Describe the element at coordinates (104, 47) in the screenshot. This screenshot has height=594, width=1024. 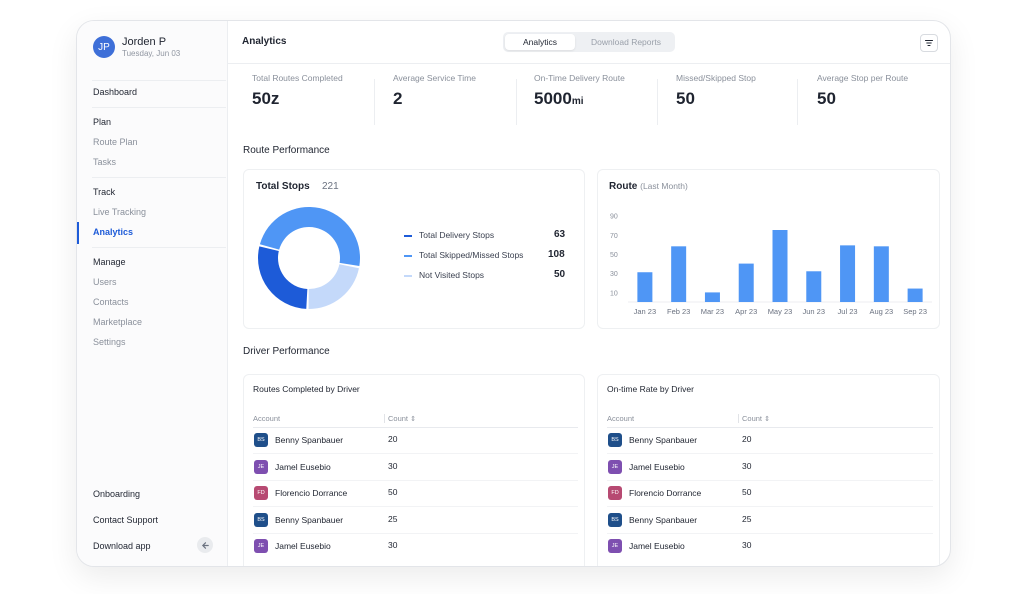
I see `avatar: JP` at that location.